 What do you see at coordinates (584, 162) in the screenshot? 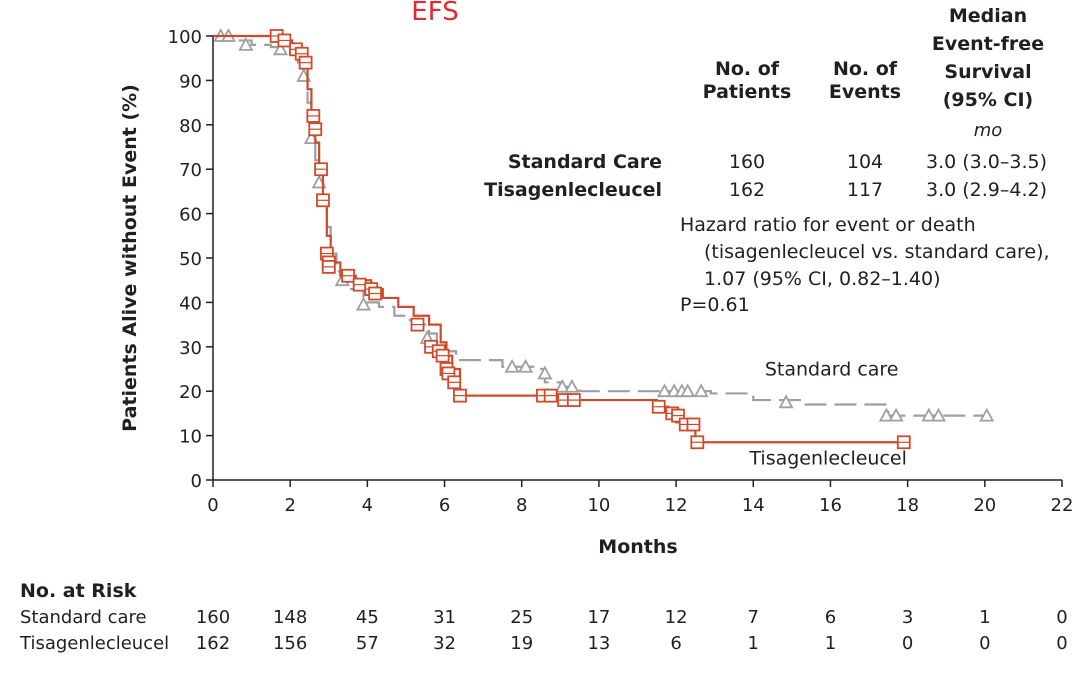
I see `row-label-standard: Standard Care` at bounding box center [584, 162].